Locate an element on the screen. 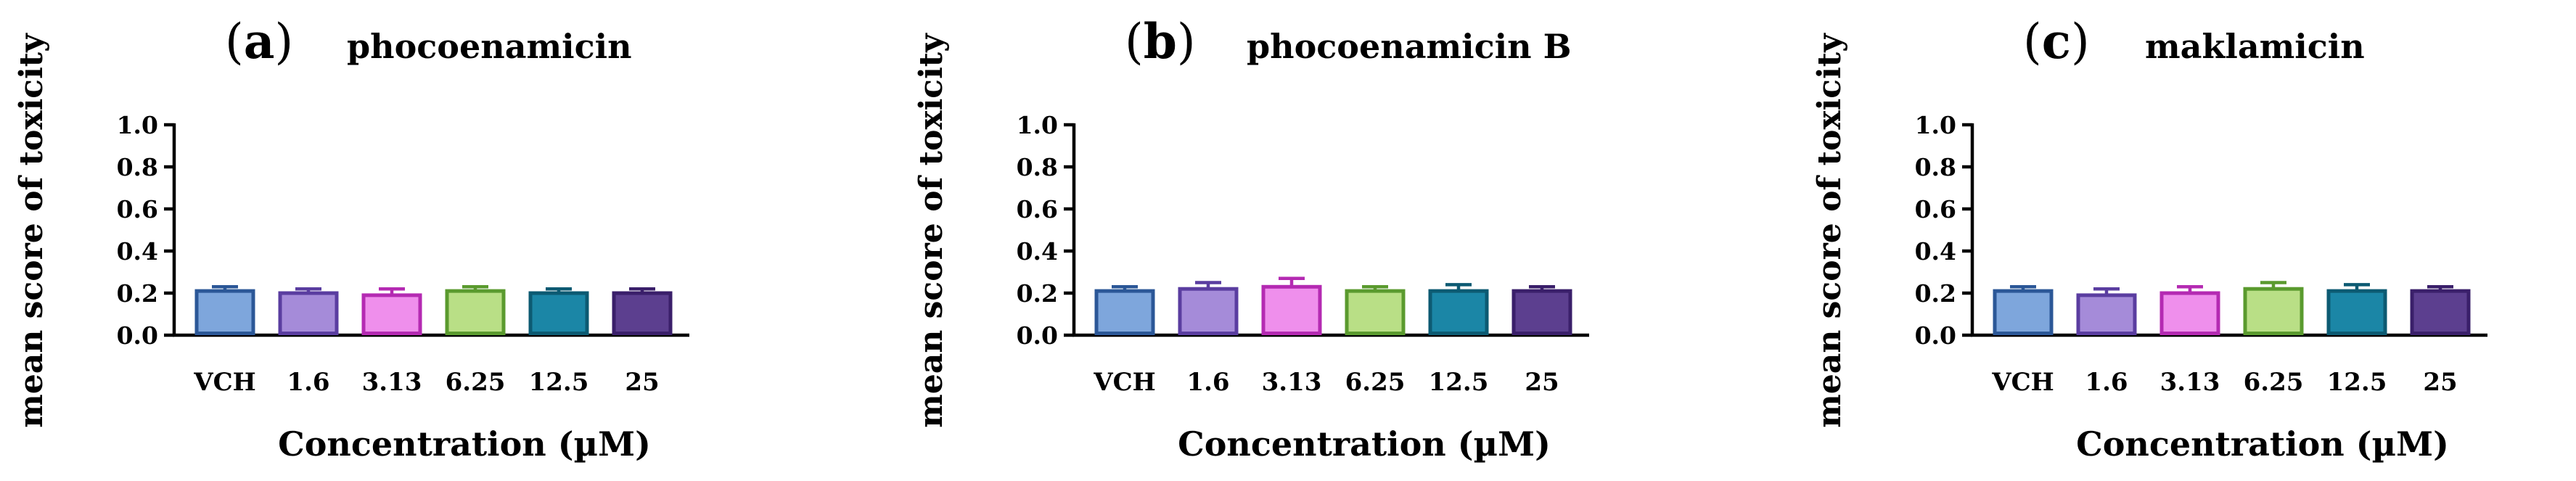 The width and height of the screenshot is (2576, 481). panel-letter: (b) is located at coordinates (1160, 41).